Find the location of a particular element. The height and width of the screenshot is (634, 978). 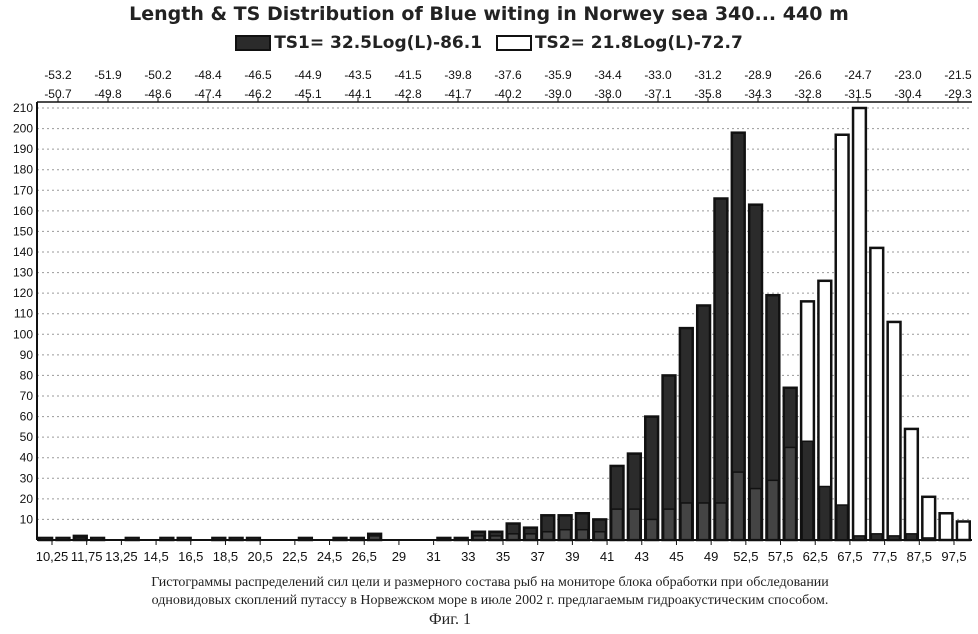

top-tick-label-upper: -33.0 is located at coordinates (658, 75).